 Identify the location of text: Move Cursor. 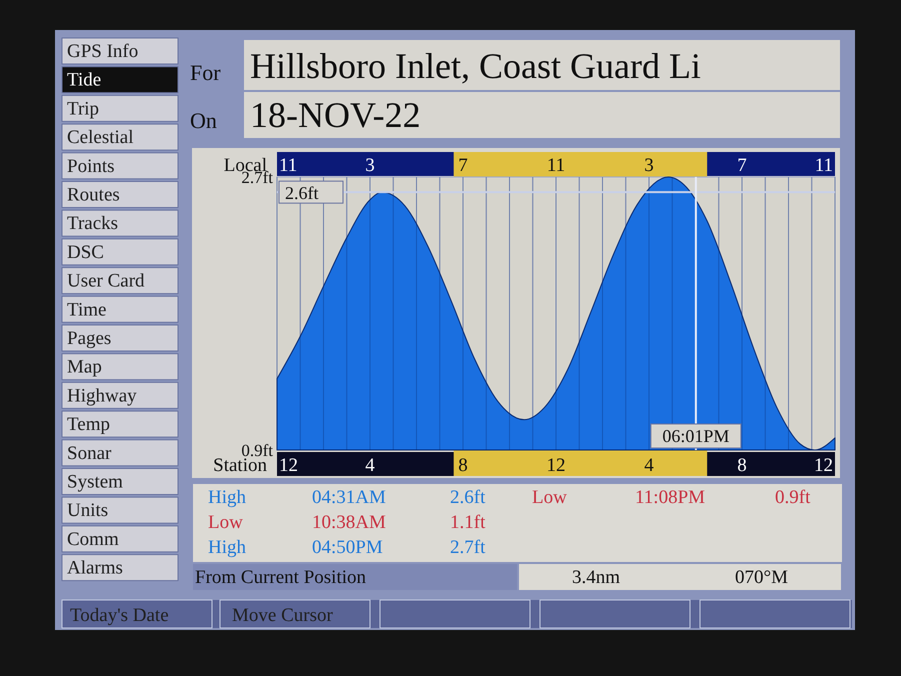
(283, 615).